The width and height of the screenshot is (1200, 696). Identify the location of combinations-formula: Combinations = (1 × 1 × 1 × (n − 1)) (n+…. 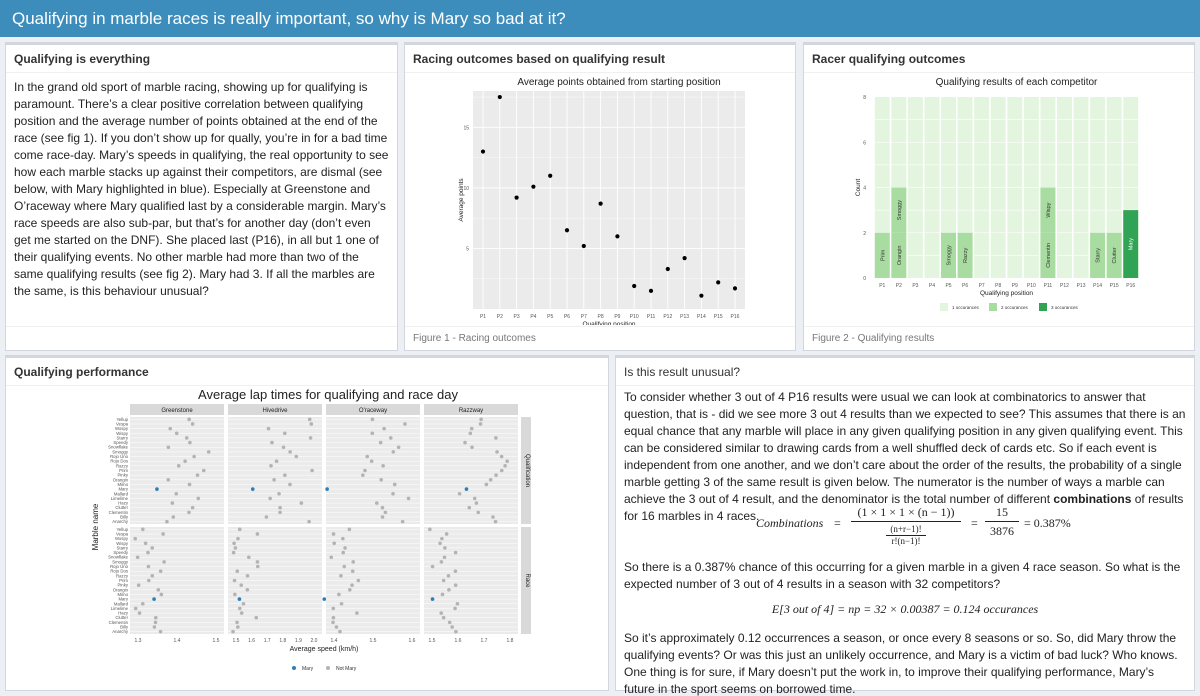
(966, 524).